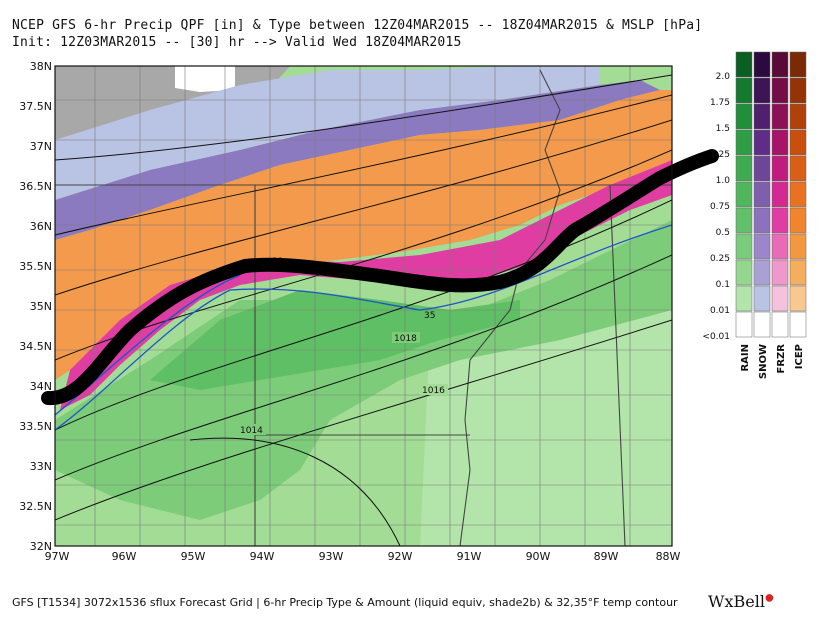  Describe the element at coordinates (35, 506) in the screenshot. I see `lat-label: 32.5N` at that location.